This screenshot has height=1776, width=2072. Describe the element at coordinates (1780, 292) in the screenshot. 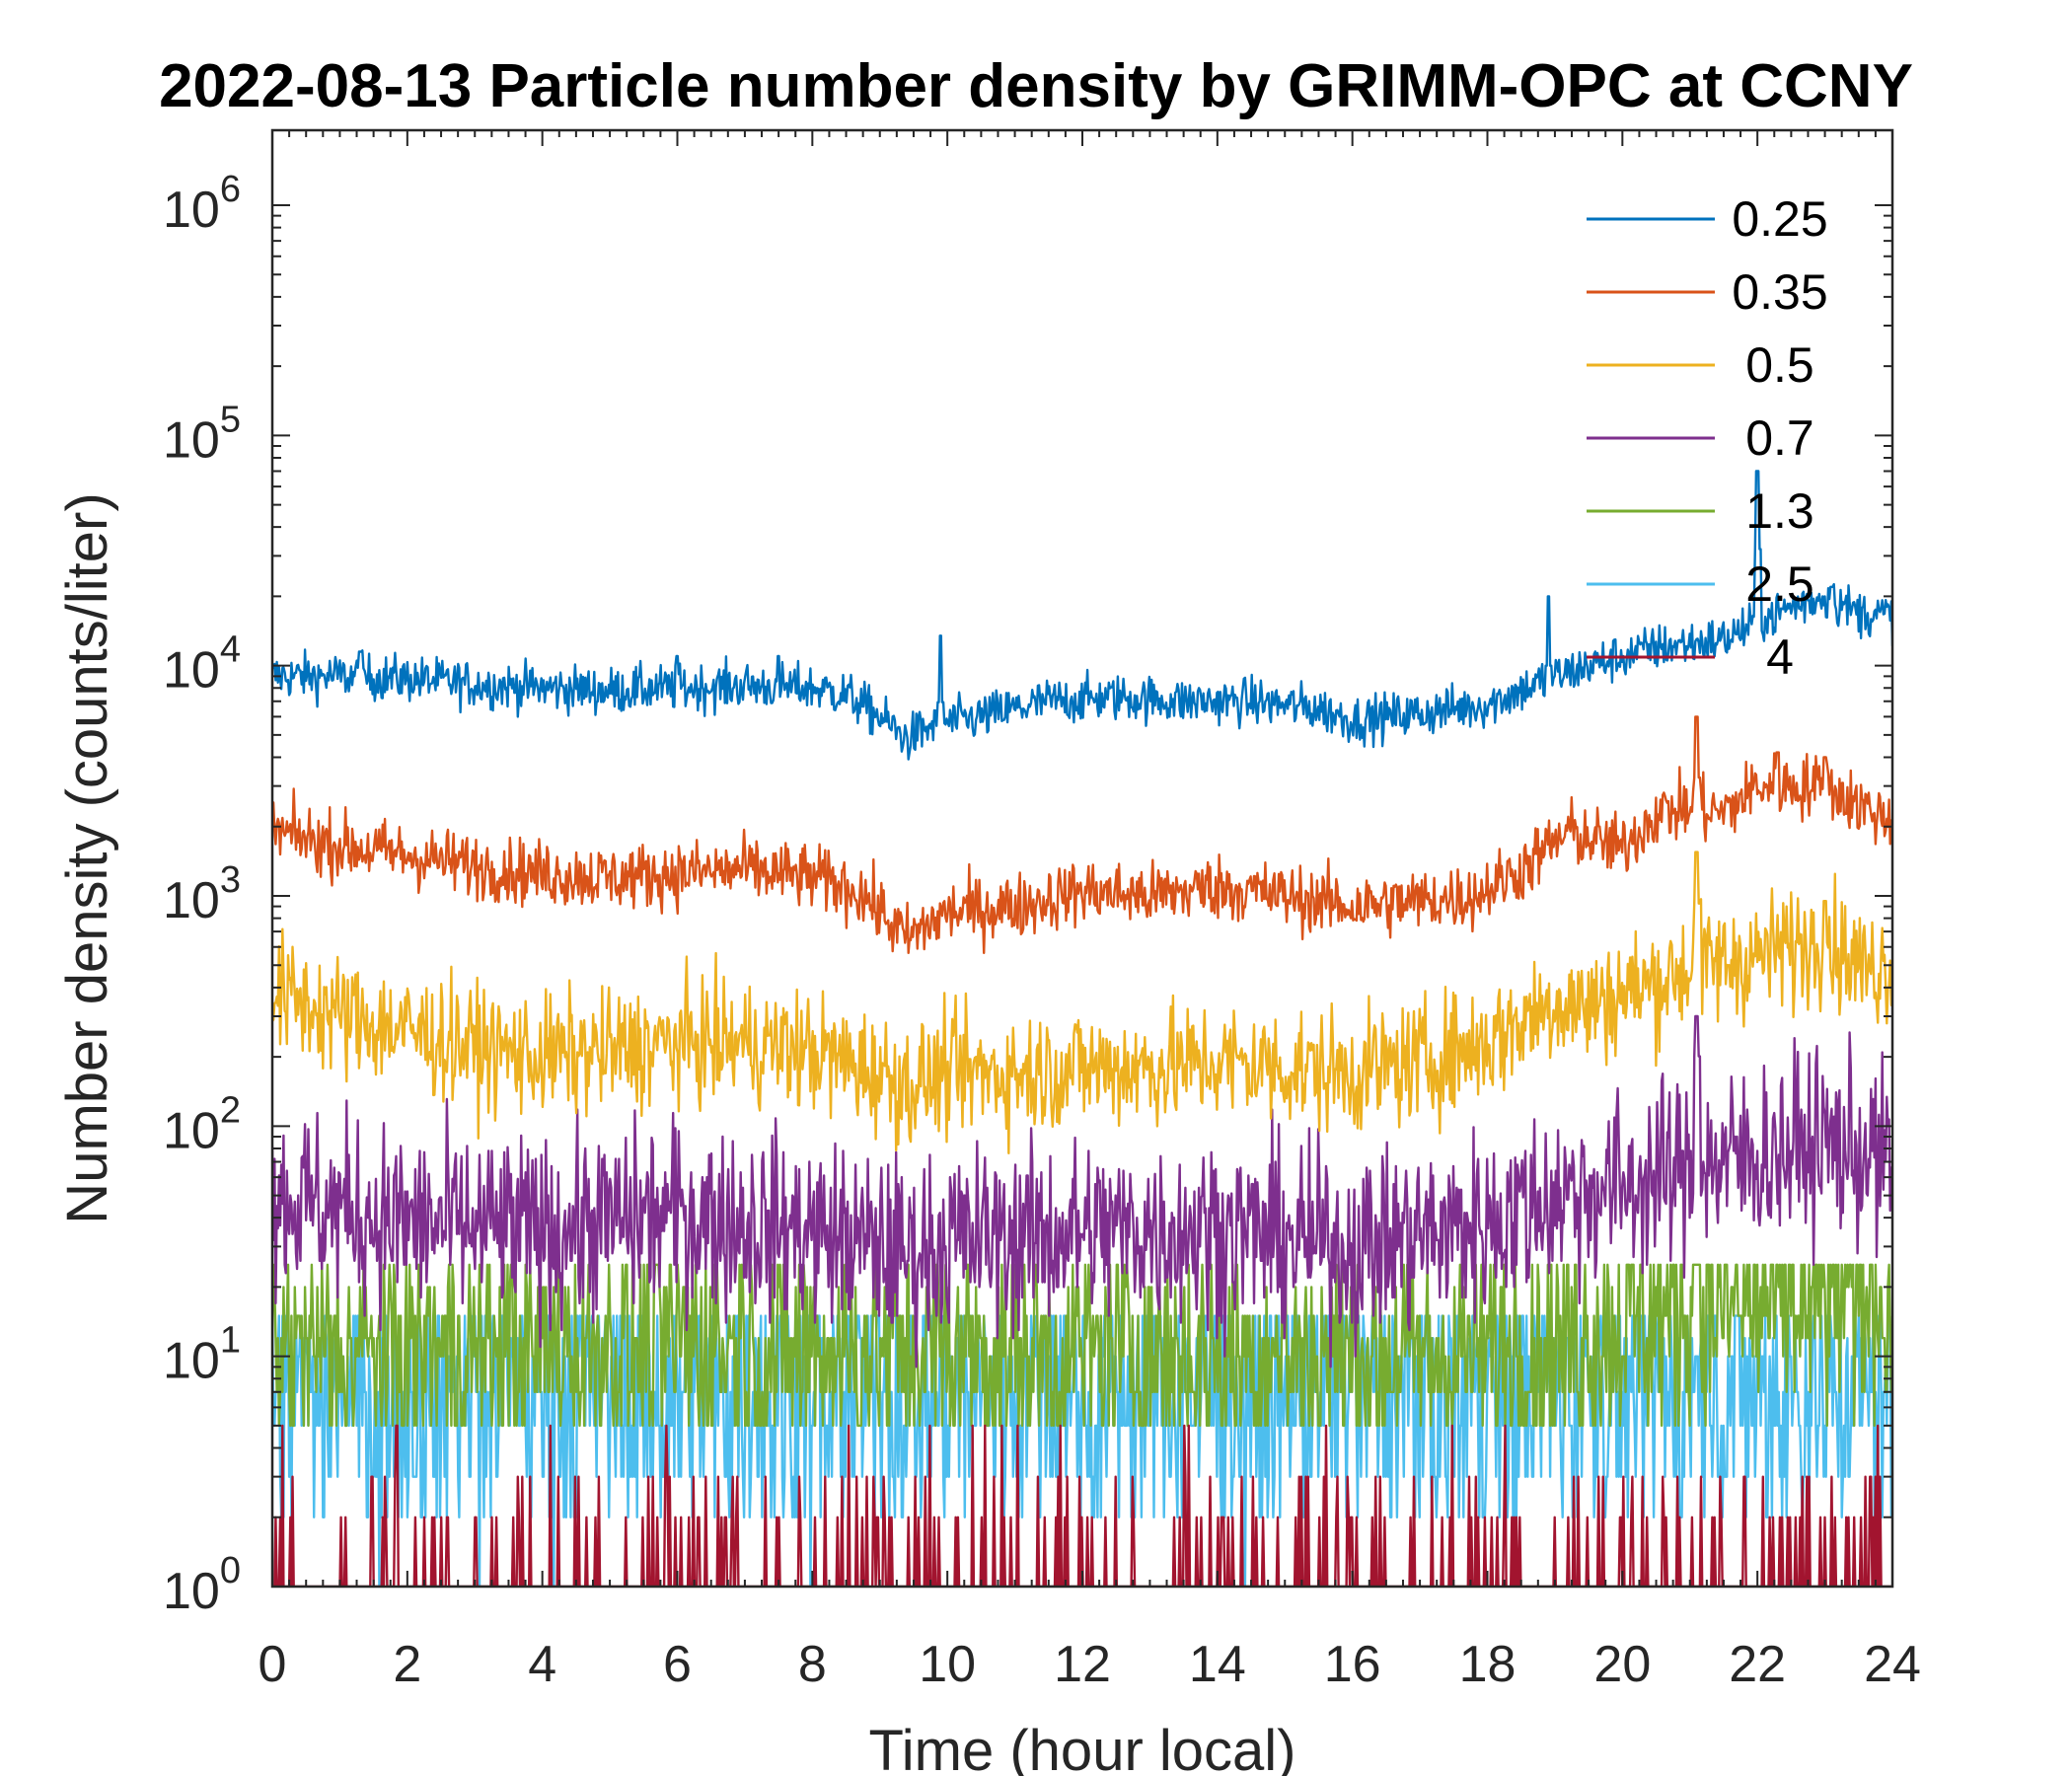

I see `legend-label: 0.35` at that location.